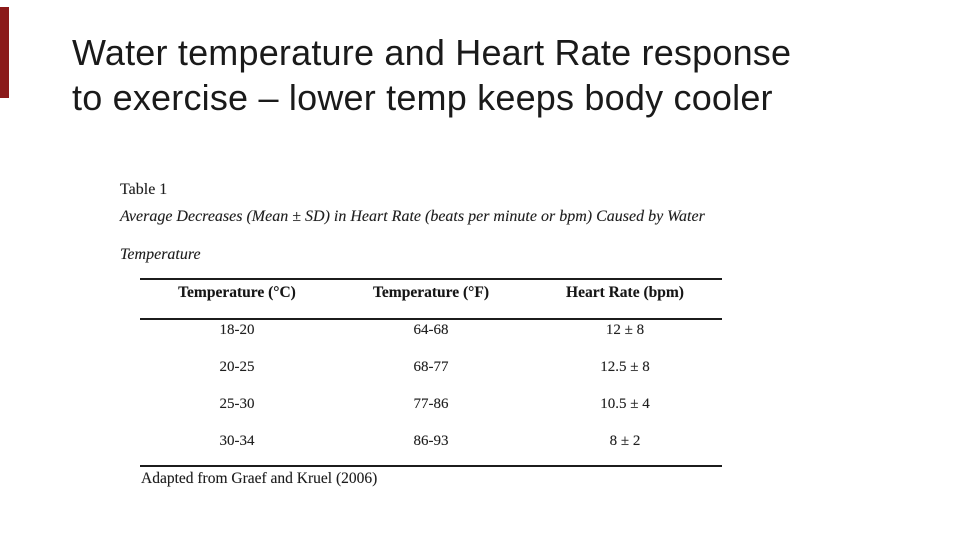 This screenshot has height=540, width=960. I want to click on slide-accent-bar, so click(4, 52).